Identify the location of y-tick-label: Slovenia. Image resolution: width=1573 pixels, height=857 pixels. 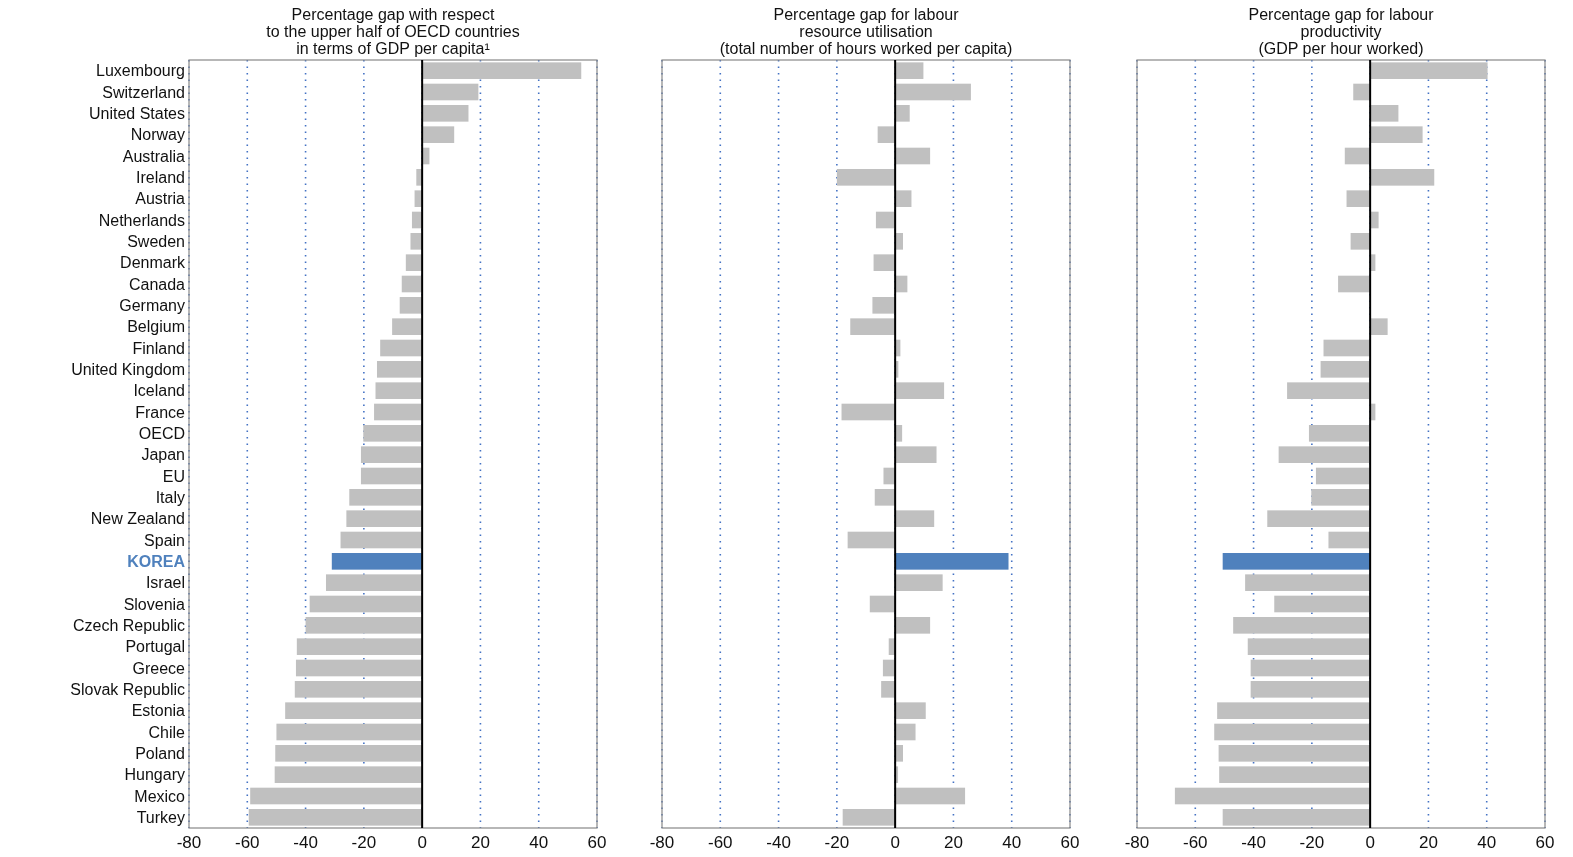
(154, 604).